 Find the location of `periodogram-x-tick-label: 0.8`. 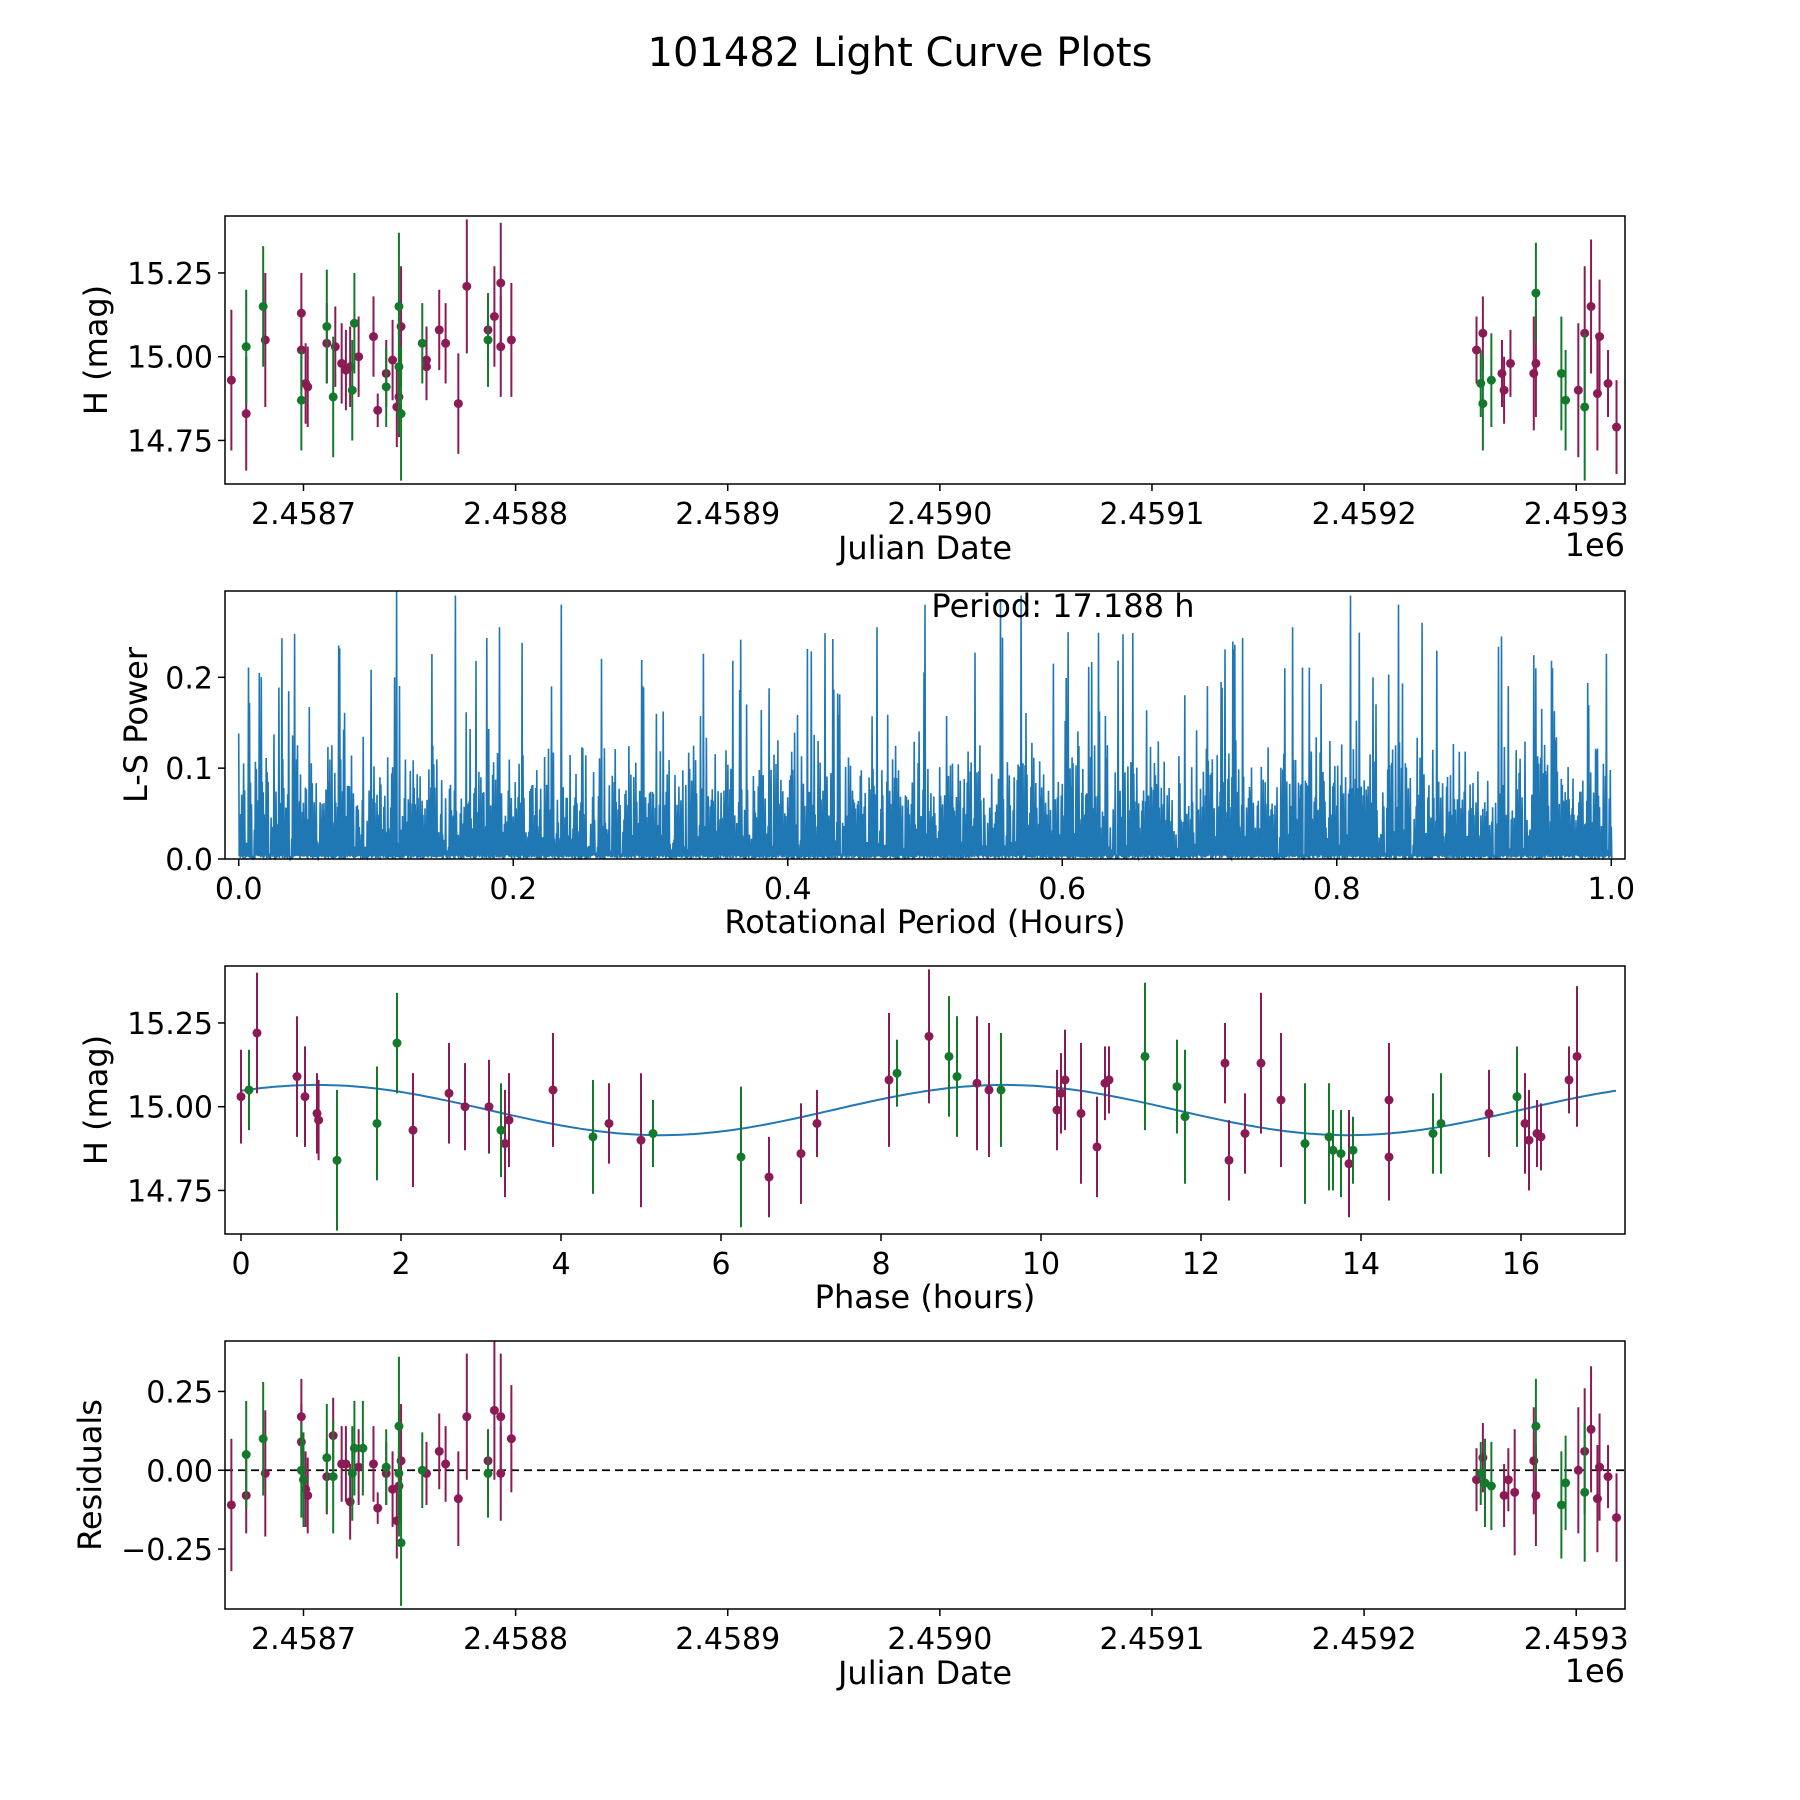

periodogram-x-tick-label: 0.8 is located at coordinates (1337, 889).